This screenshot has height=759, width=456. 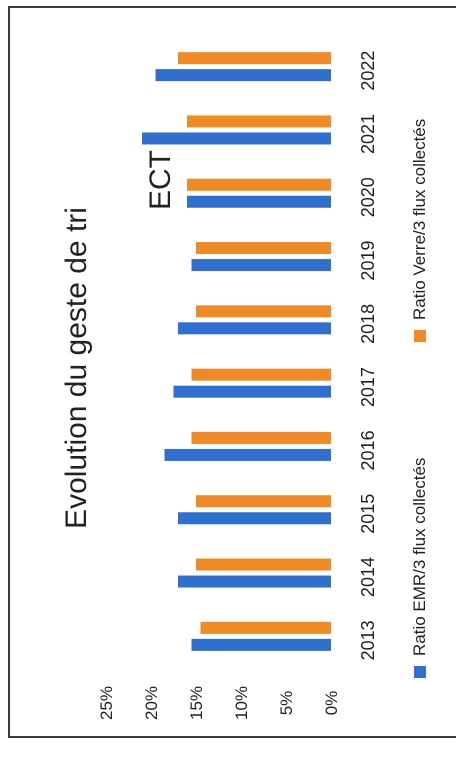 What do you see at coordinates (259, 121) in the screenshot?
I see `bar-verre-2021` at bounding box center [259, 121].